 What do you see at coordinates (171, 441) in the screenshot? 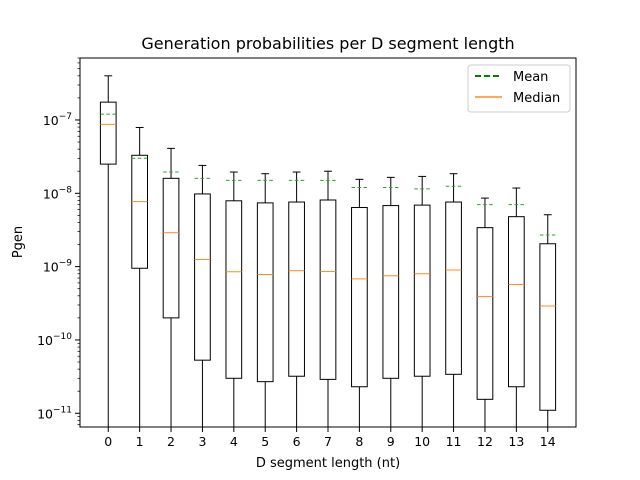
I see `x-tick-label-2: 2` at bounding box center [171, 441].